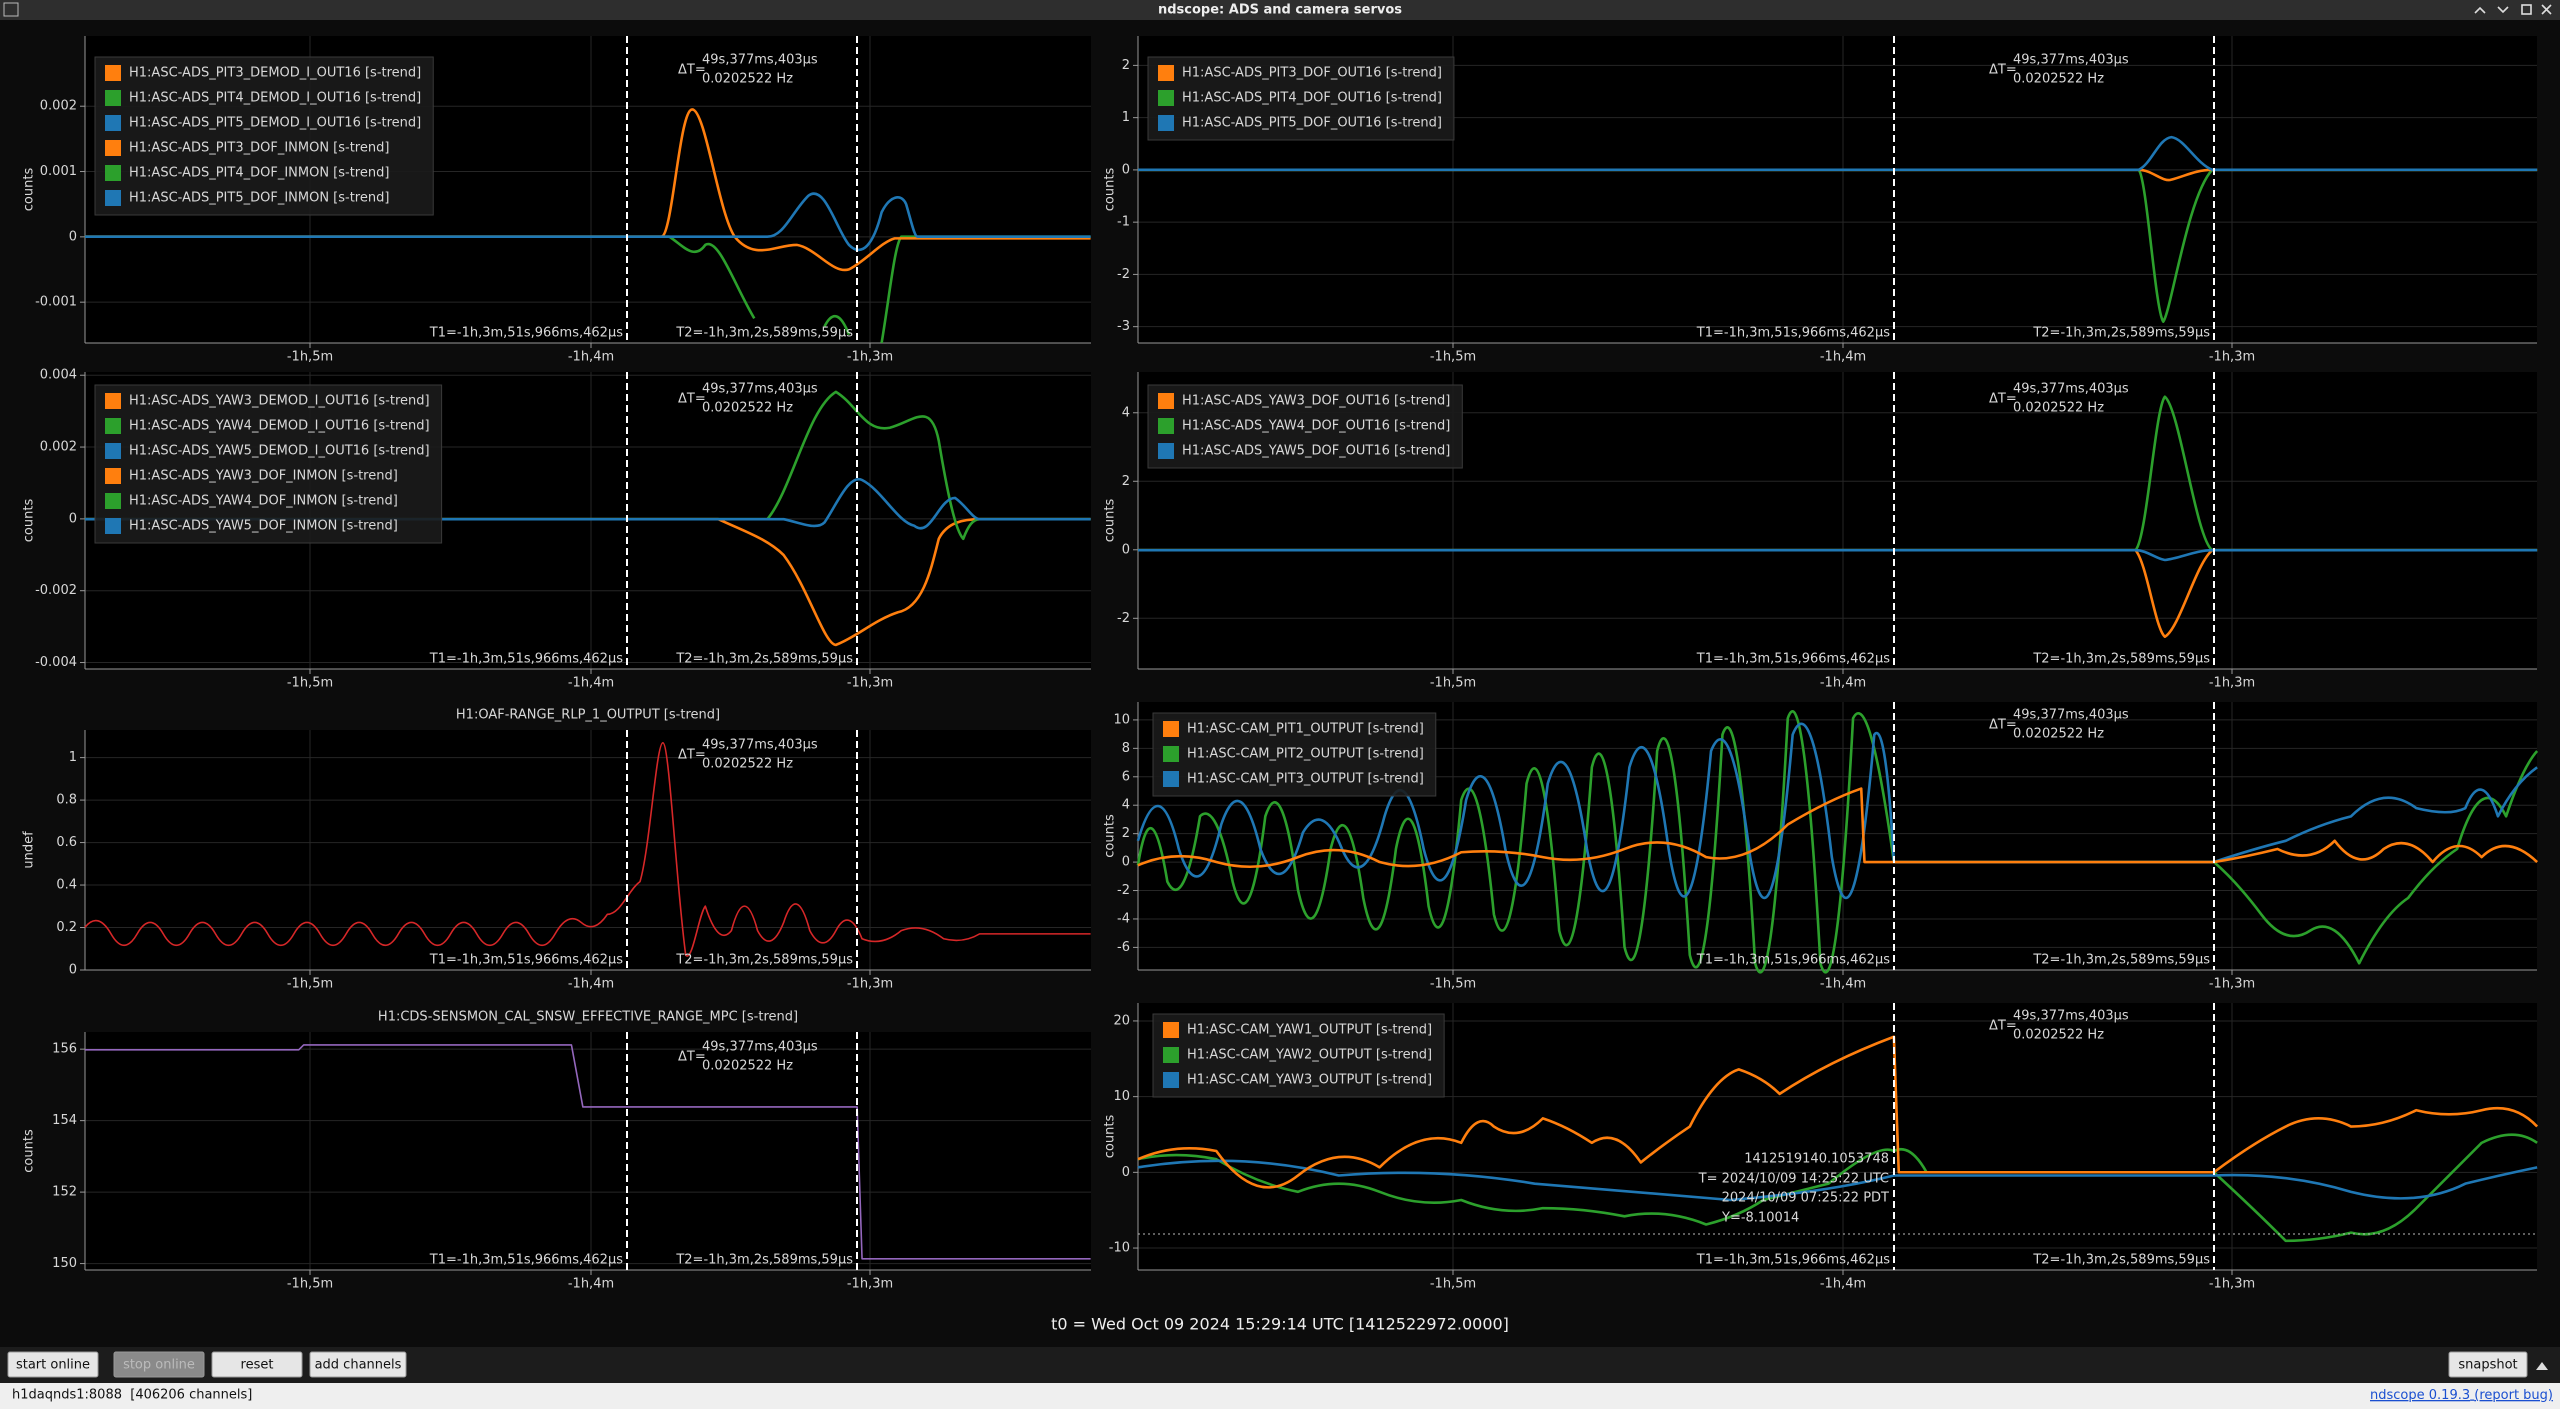 The width and height of the screenshot is (2560, 1409). Describe the element at coordinates (1126, 748) in the screenshot. I see `y-tick-label: 8` at that location.